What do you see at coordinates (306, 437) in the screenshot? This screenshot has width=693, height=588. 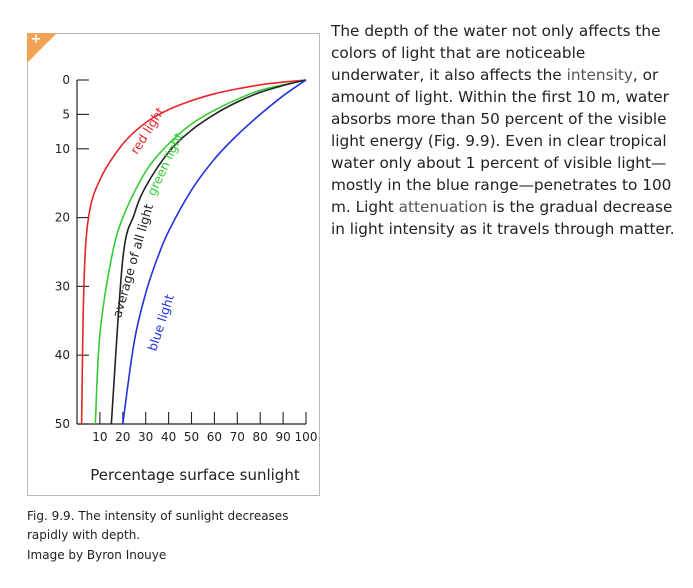 I see `x-tick-label: 100` at bounding box center [306, 437].